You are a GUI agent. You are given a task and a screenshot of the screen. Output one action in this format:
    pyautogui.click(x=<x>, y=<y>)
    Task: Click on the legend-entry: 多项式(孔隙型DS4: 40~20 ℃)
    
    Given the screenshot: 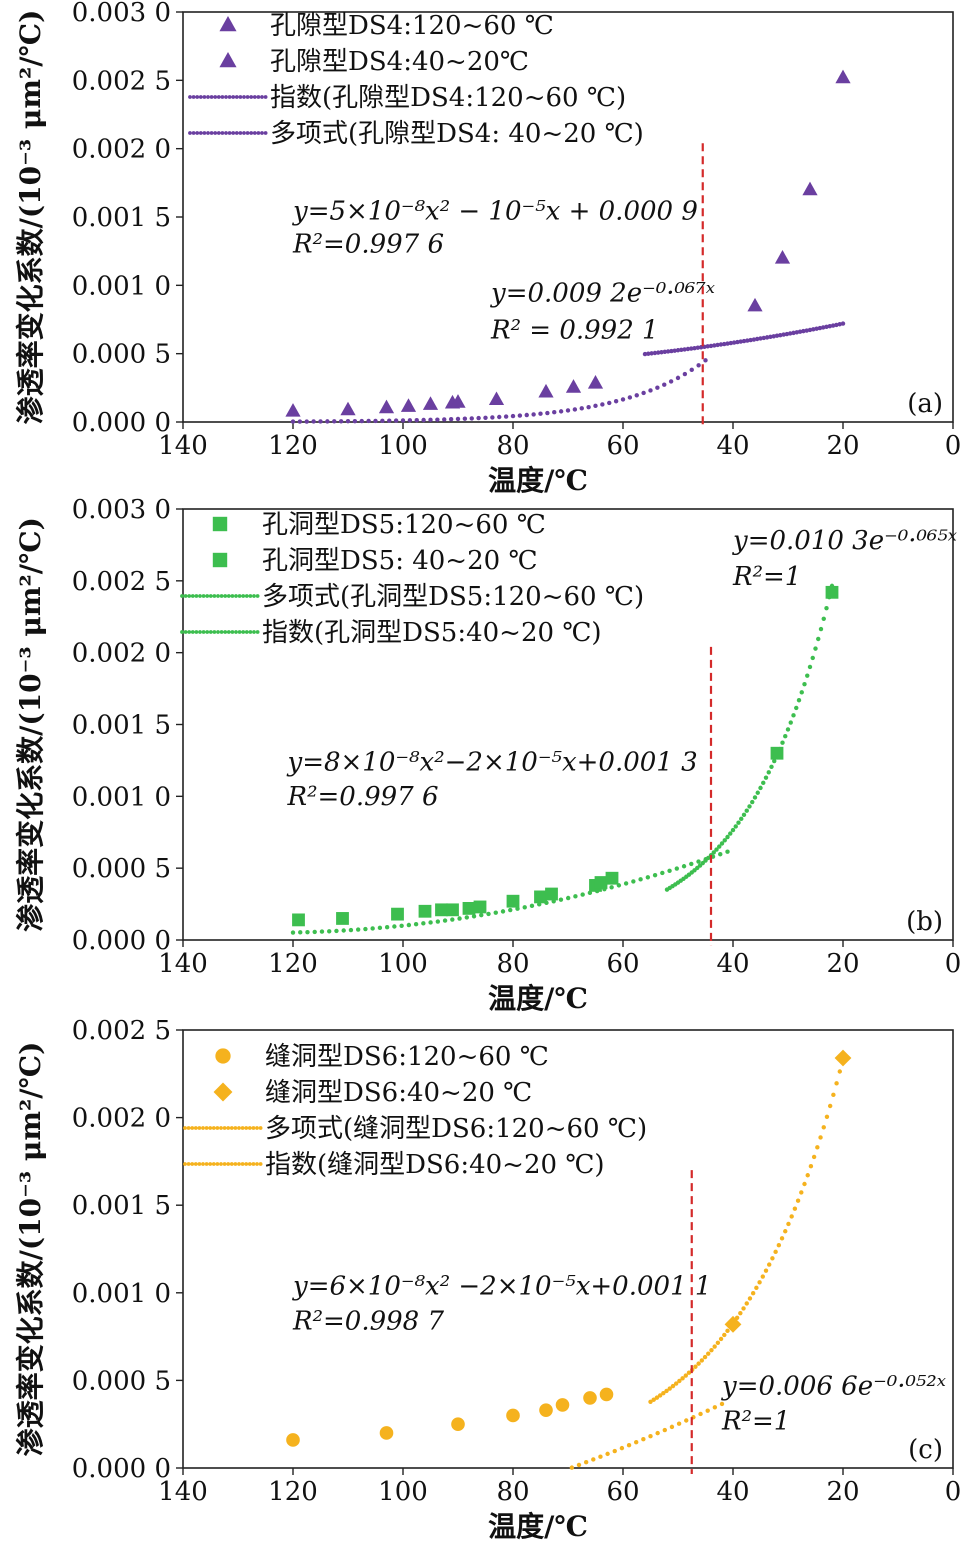 What is the action you would take?
    pyautogui.click(x=457, y=134)
    